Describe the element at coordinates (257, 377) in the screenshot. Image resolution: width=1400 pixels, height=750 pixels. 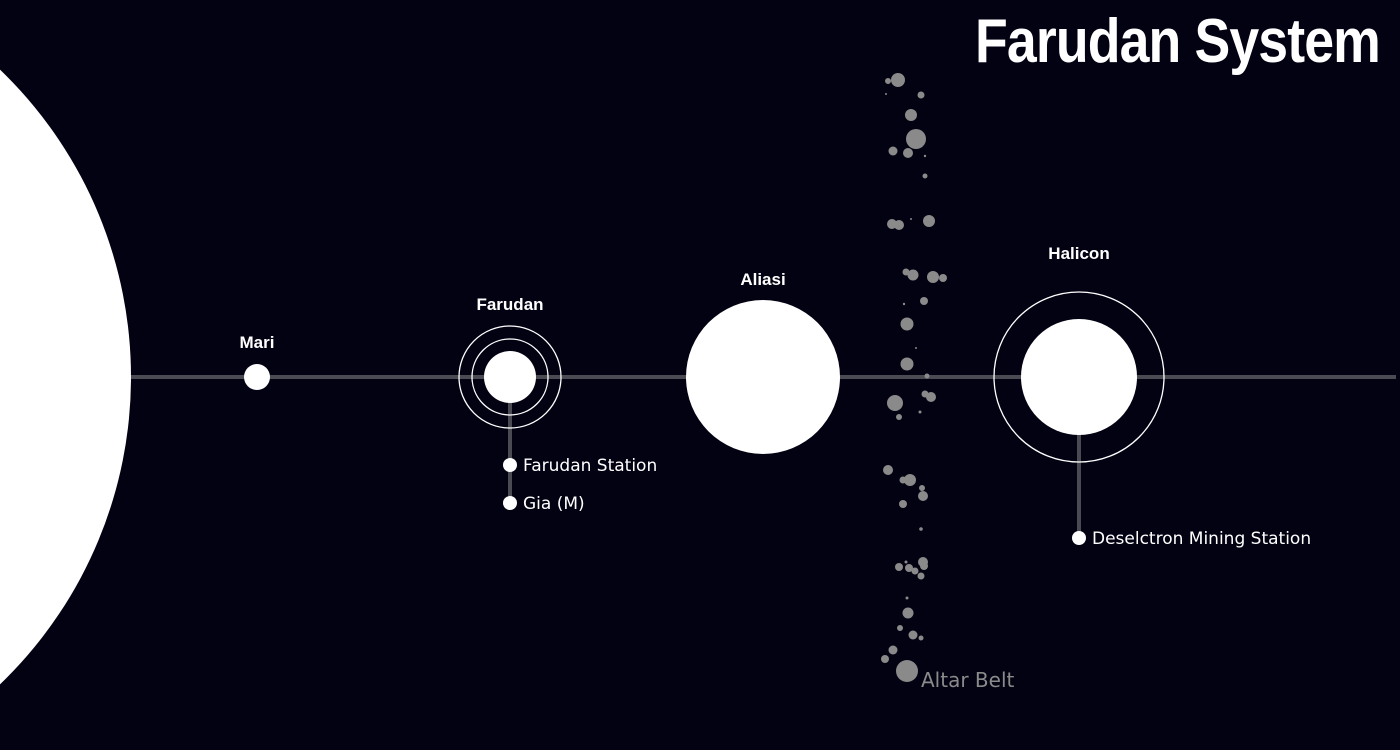
I see `planet-mari-body` at that location.